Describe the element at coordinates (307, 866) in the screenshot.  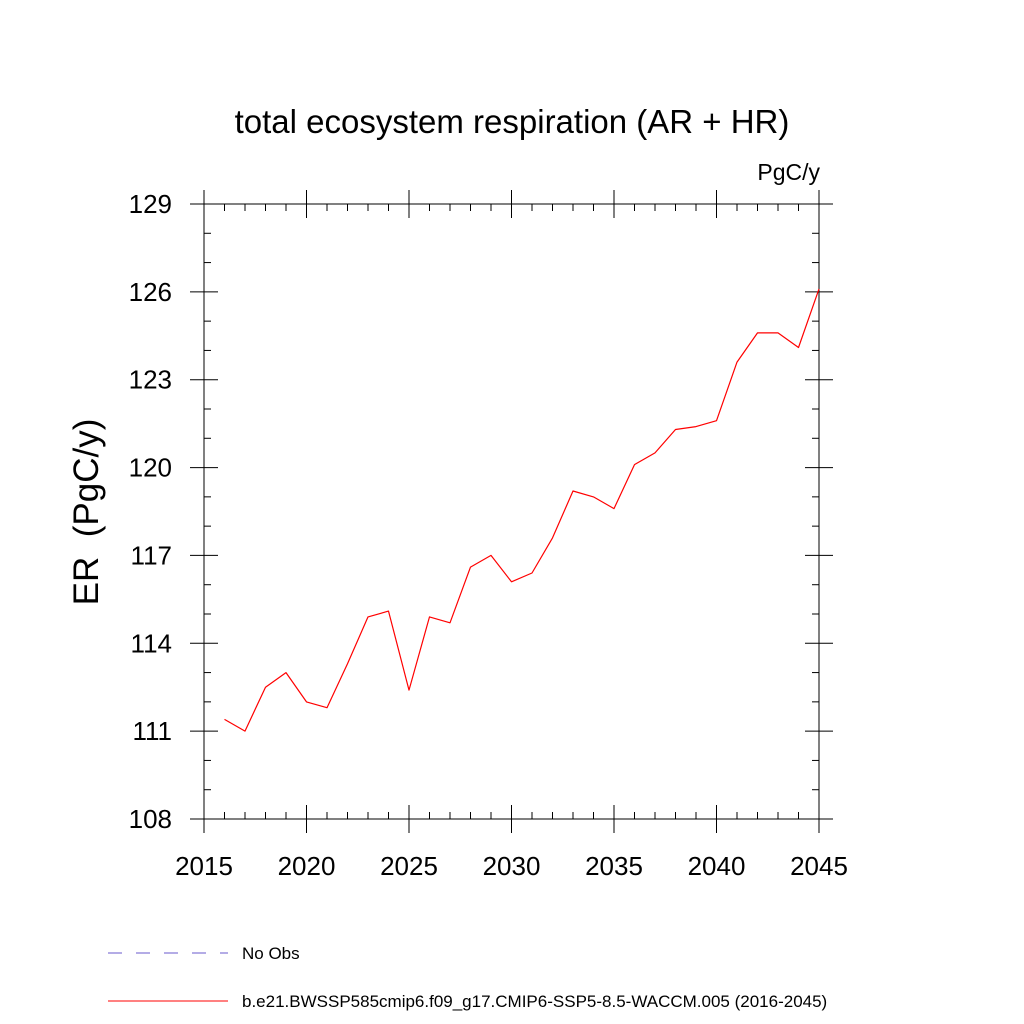
I see `x-tick-label: 2020` at that location.